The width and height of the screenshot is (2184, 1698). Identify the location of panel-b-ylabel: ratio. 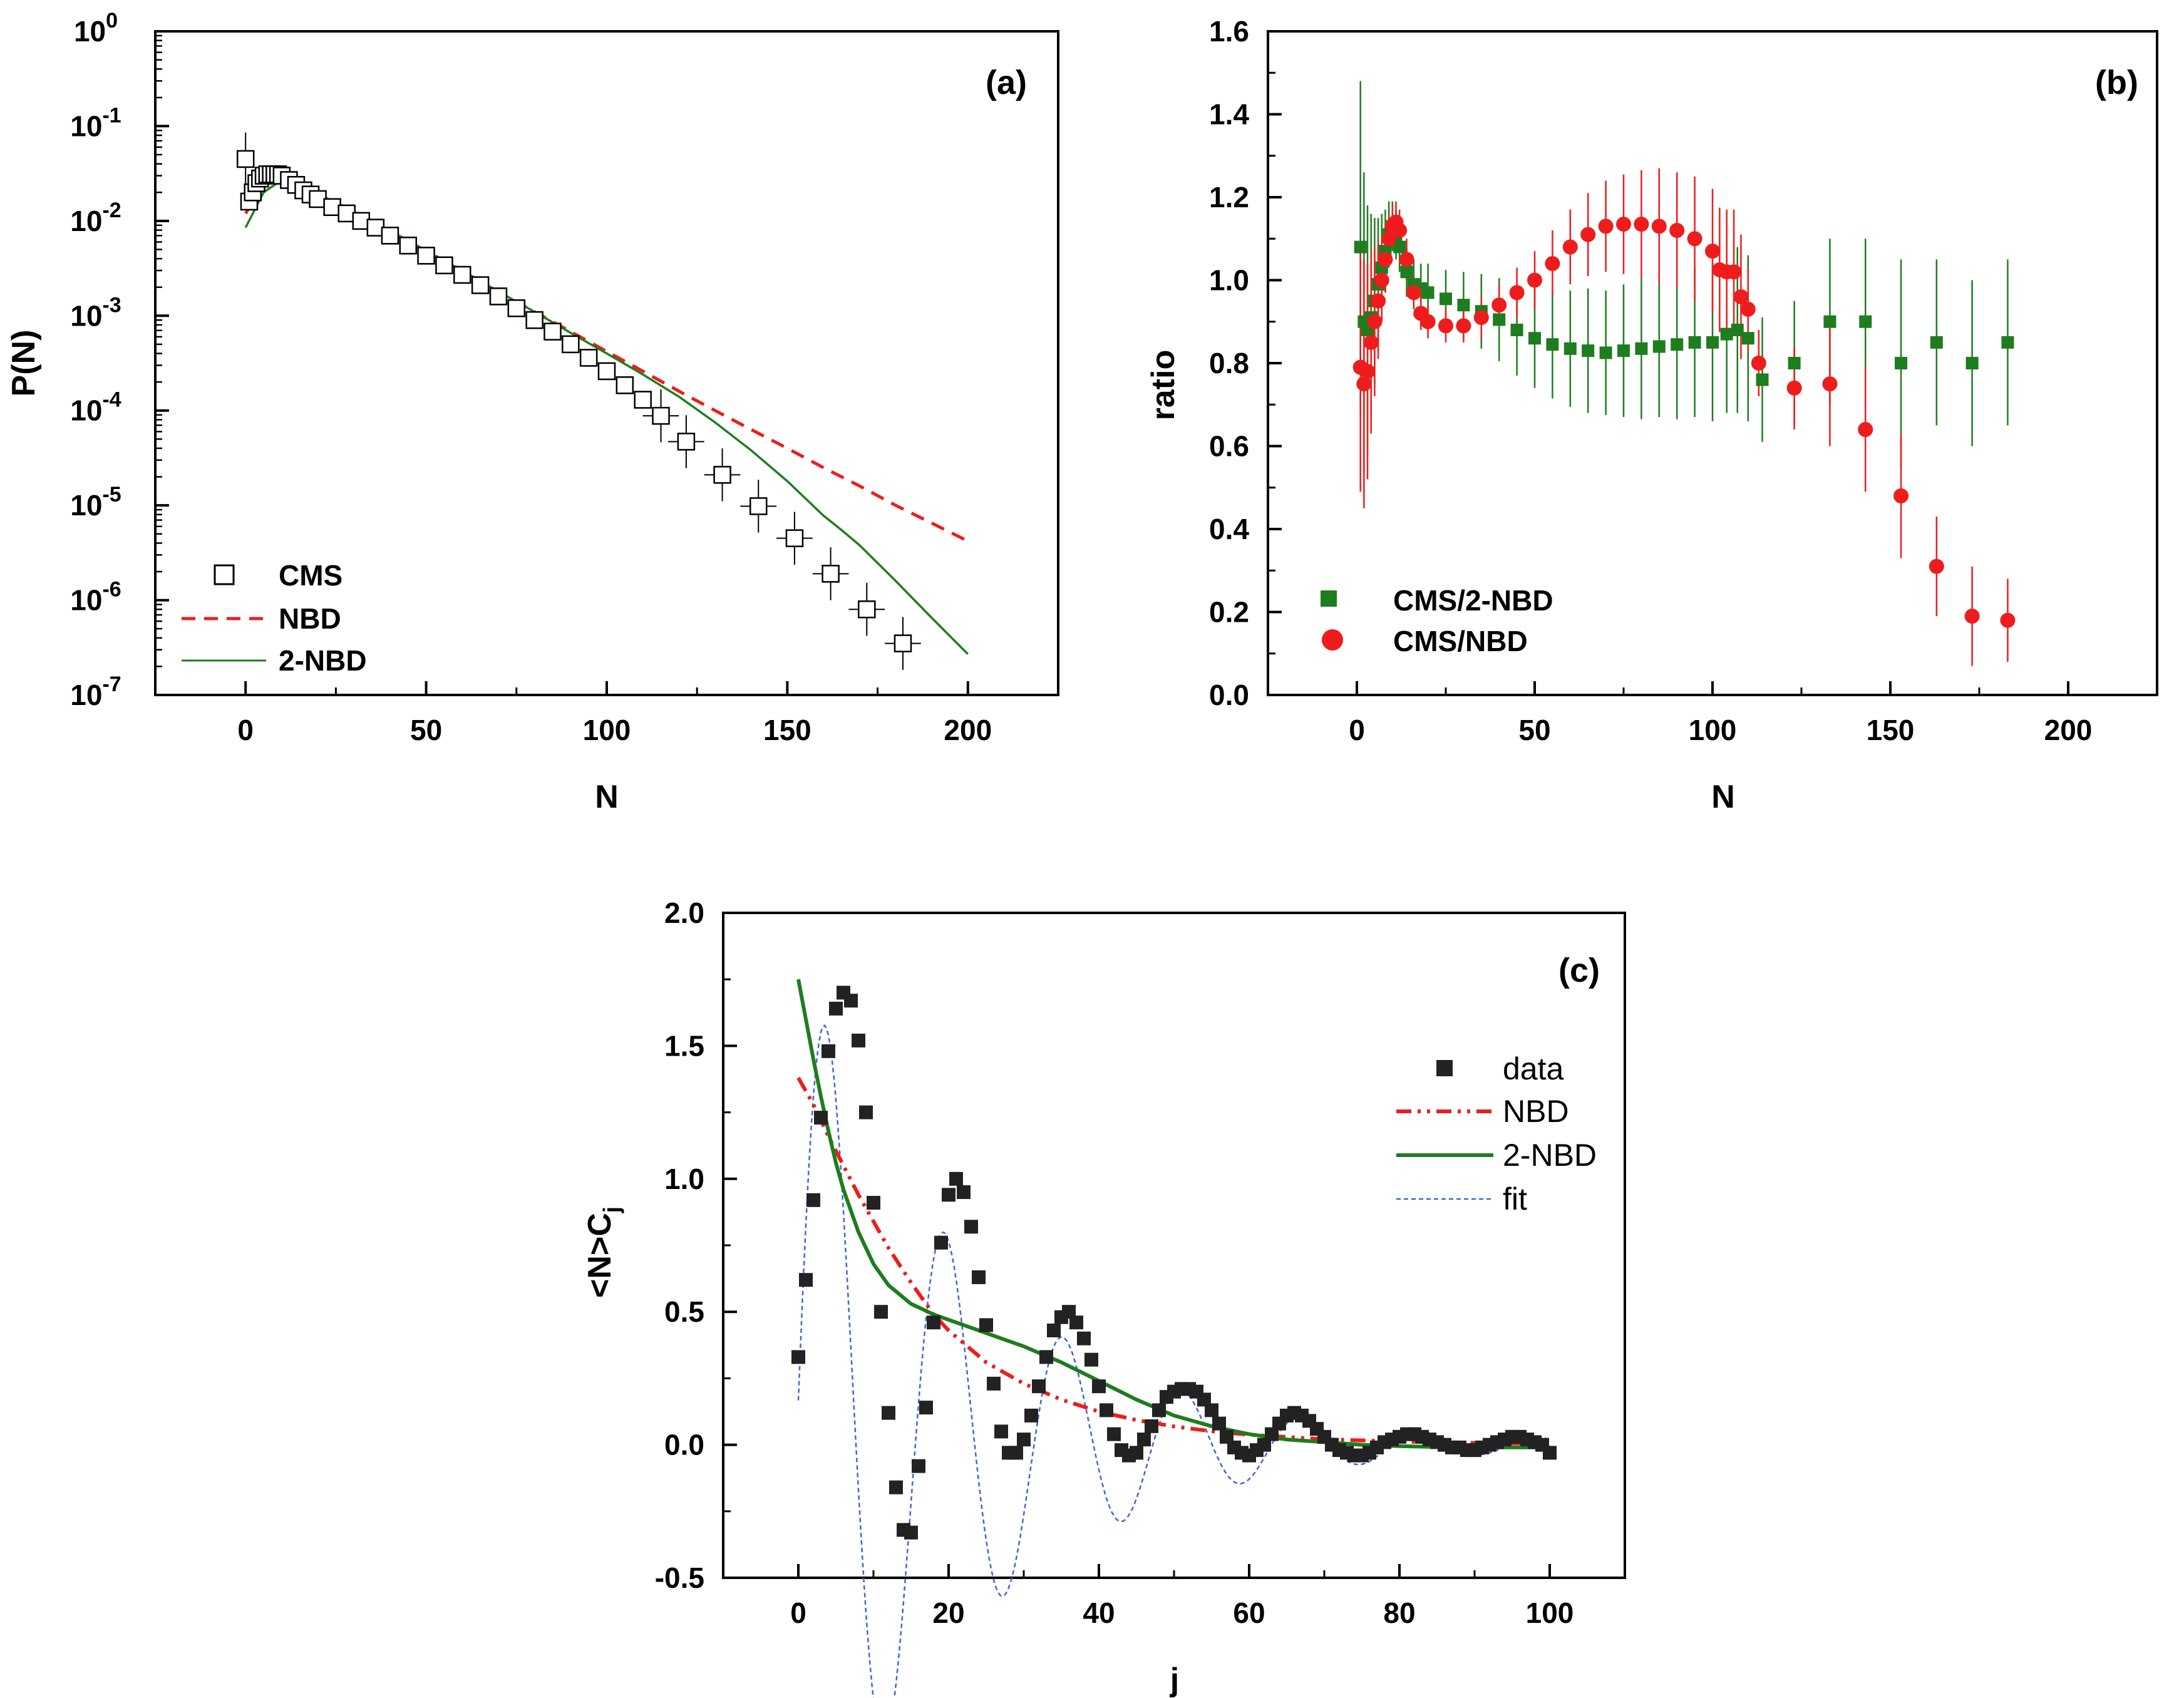
(1163, 386).